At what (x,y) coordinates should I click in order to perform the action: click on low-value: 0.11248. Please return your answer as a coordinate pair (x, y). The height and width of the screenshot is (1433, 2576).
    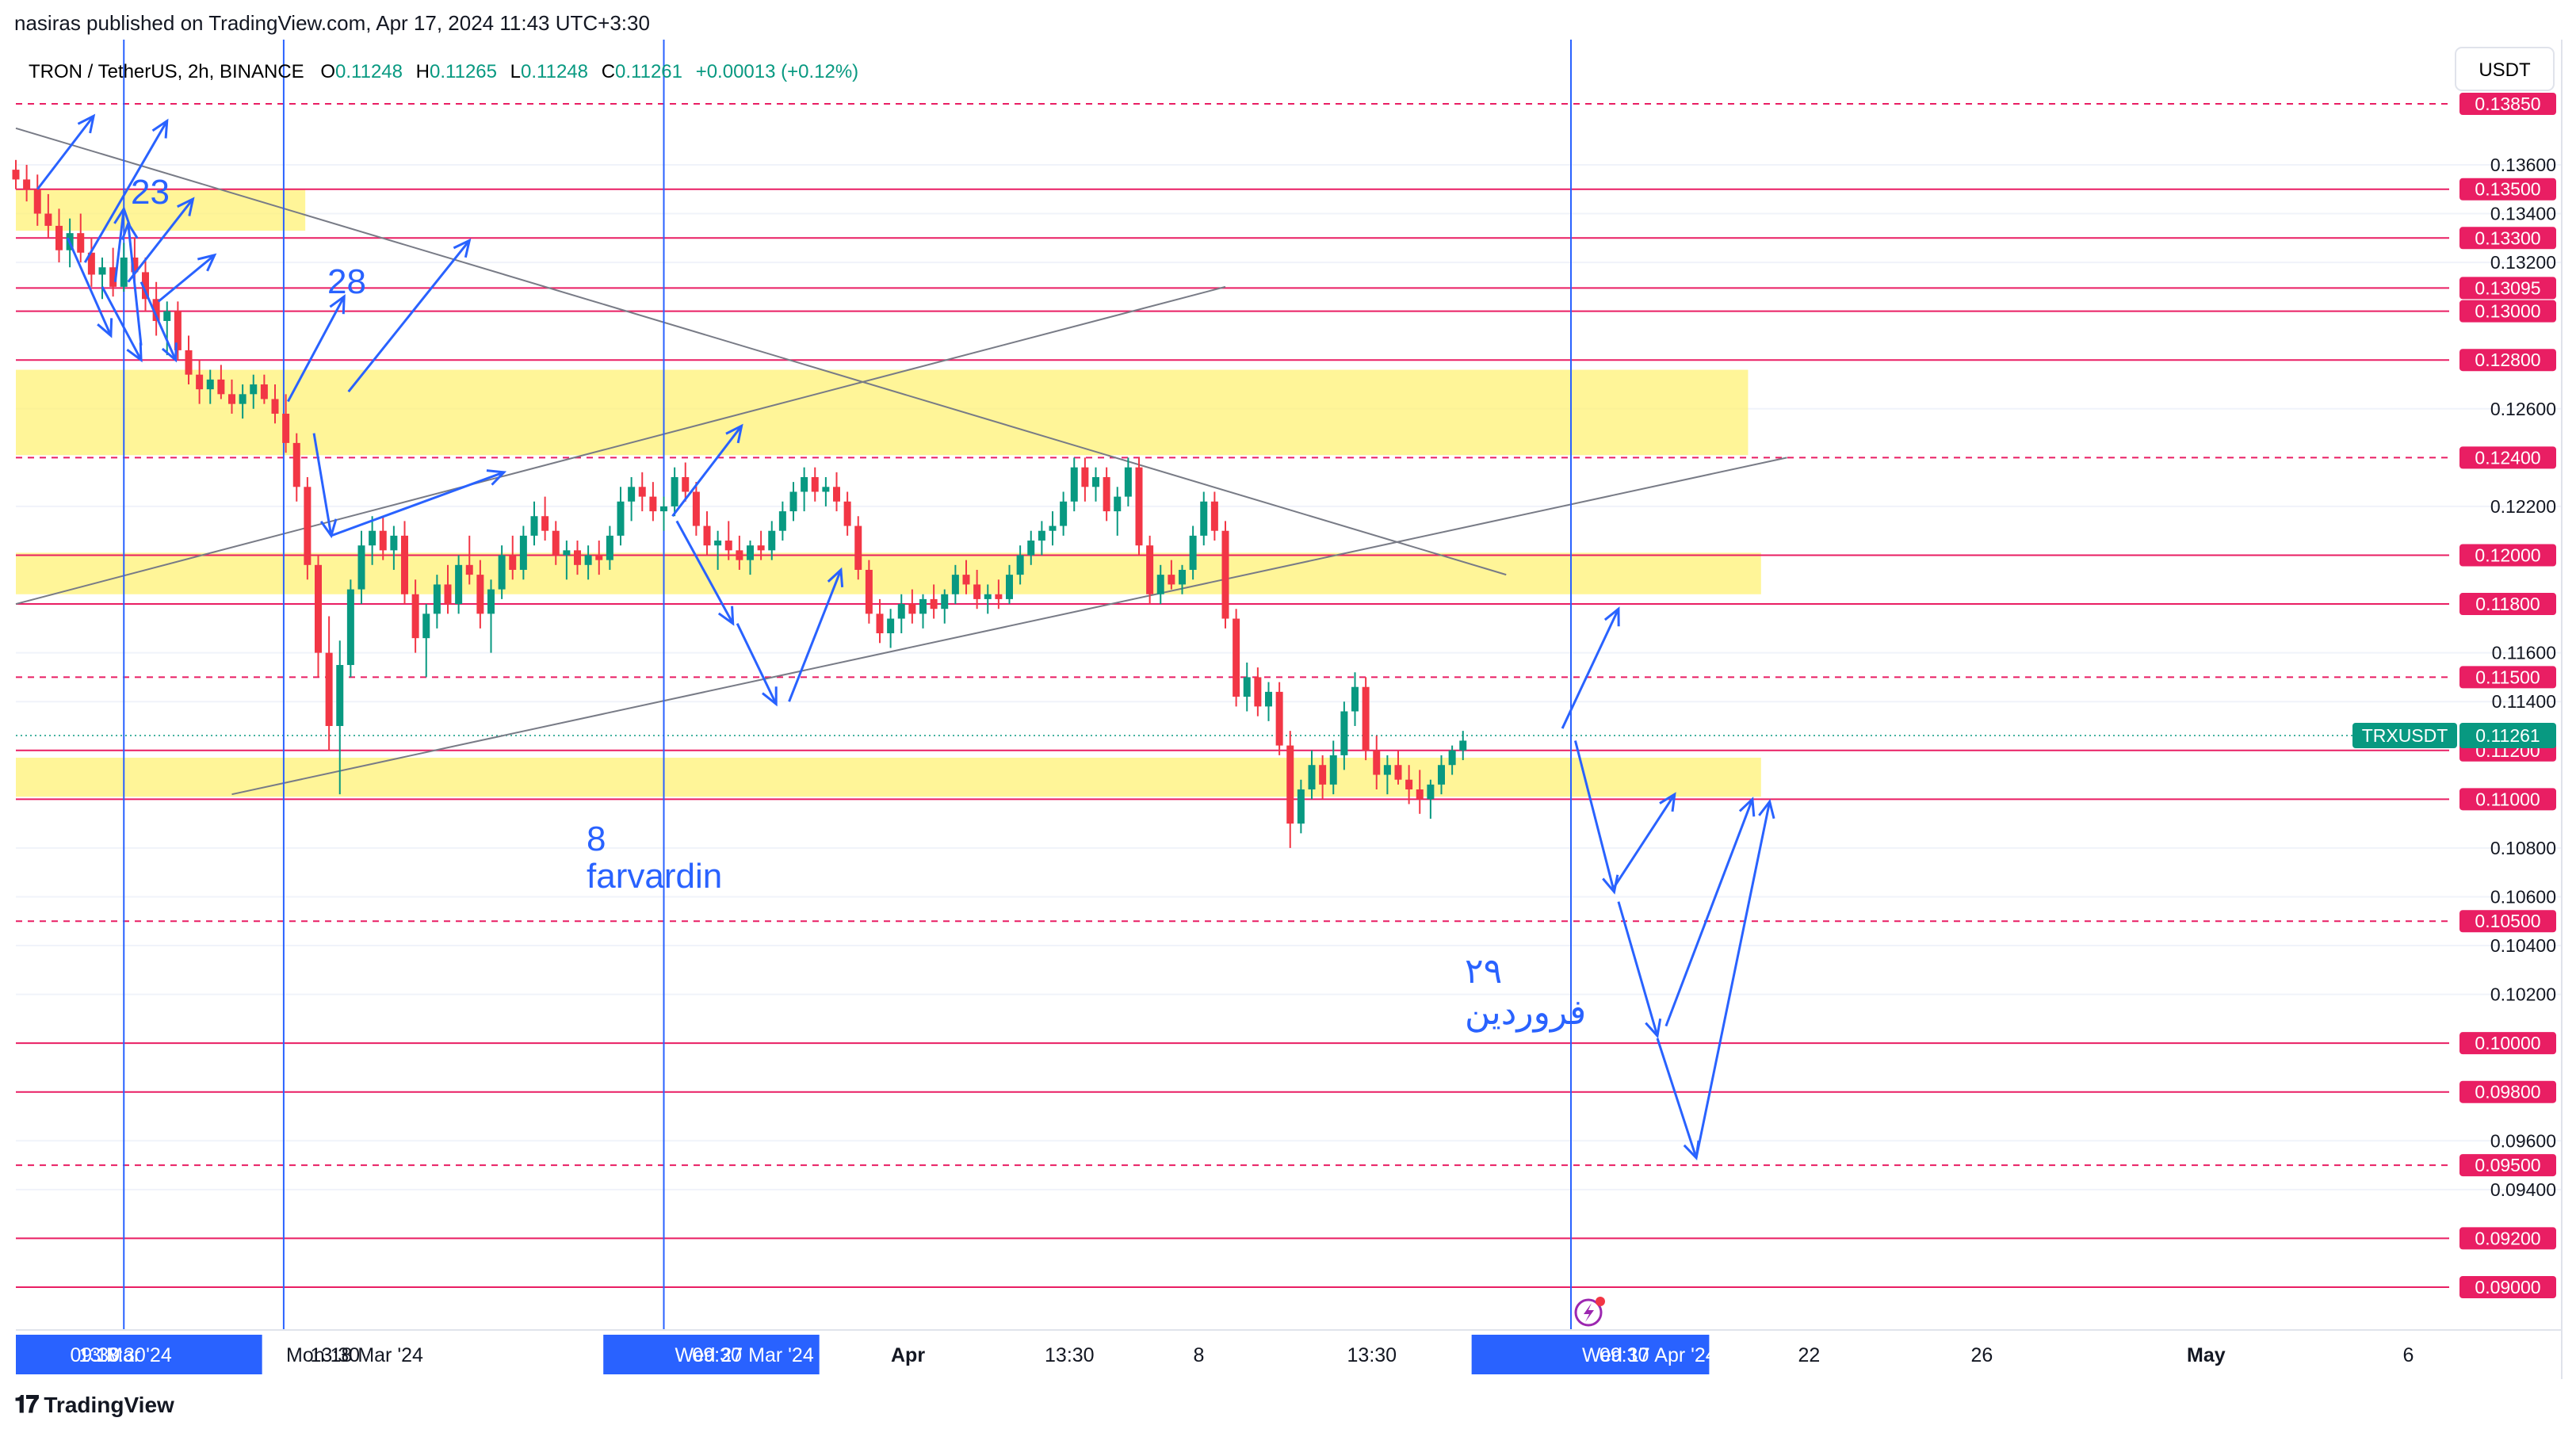
    Looking at the image, I should click on (554, 71).